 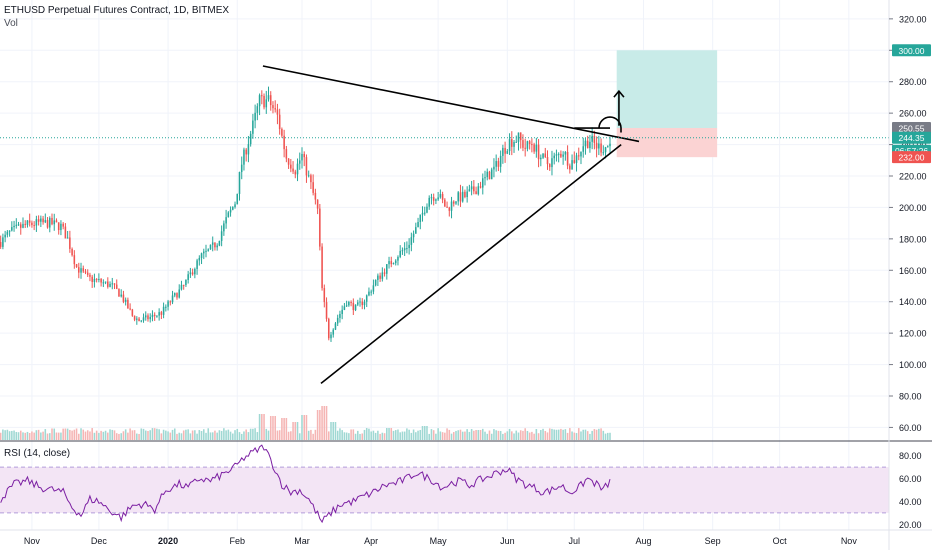 What do you see at coordinates (667, 104) in the screenshot?
I see `position-zones` at bounding box center [667, 104].